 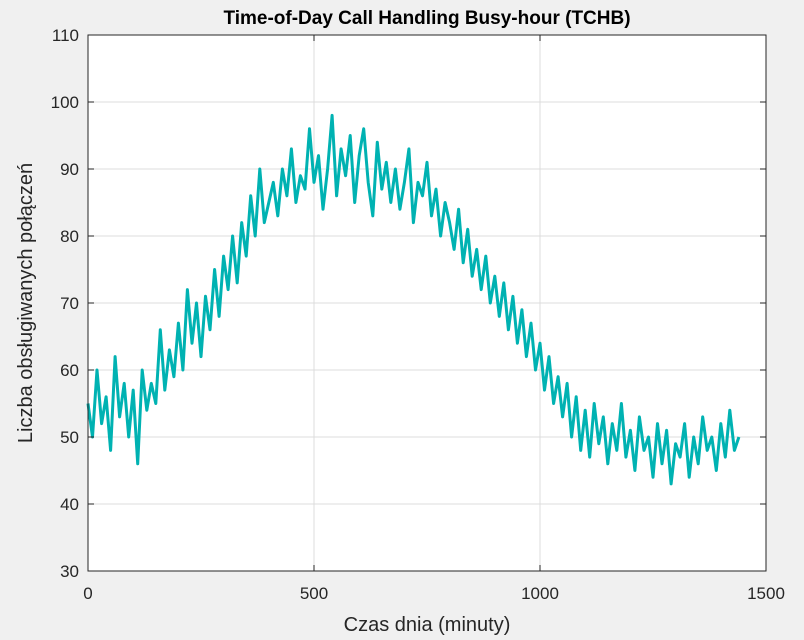 I want to click on y-tick-label: 30, so click(x=69, y=571).